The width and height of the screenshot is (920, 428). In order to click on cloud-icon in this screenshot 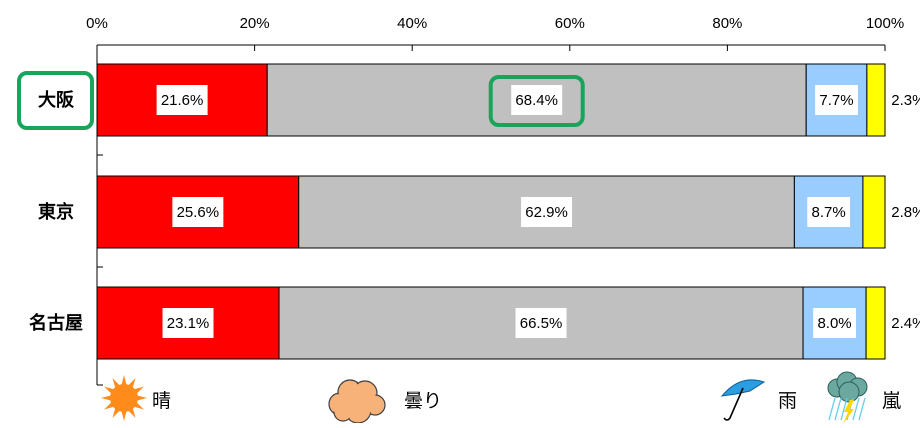, I will do `click(357, 401)`.